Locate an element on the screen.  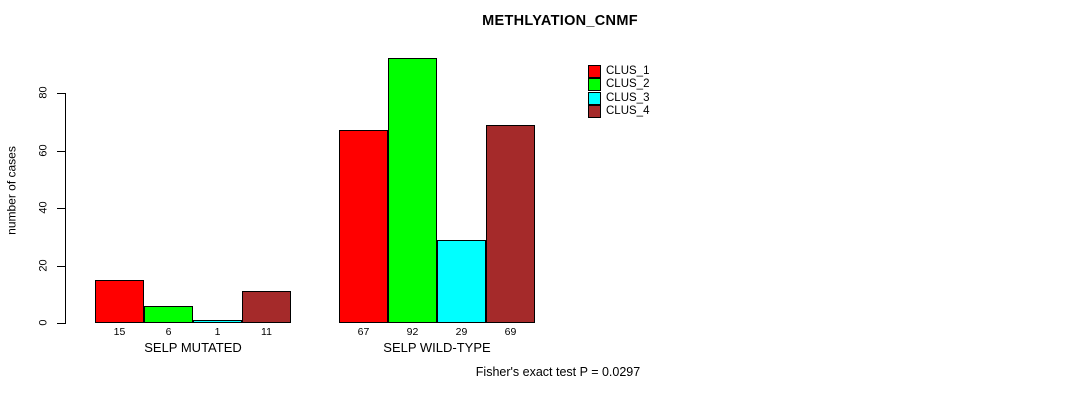
legend: CLUS_1 CLUS_2 CLUS_3 CLUS_4 is located at coordinates (619, 92).